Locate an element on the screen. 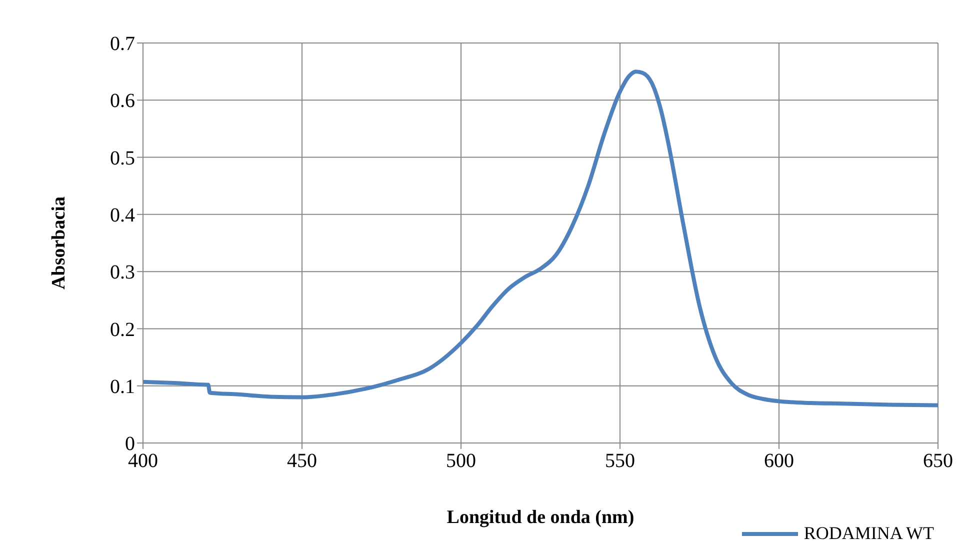 The image size is (968, 554). y-tick-label: 0.1 is located at coordinates (122, 387).